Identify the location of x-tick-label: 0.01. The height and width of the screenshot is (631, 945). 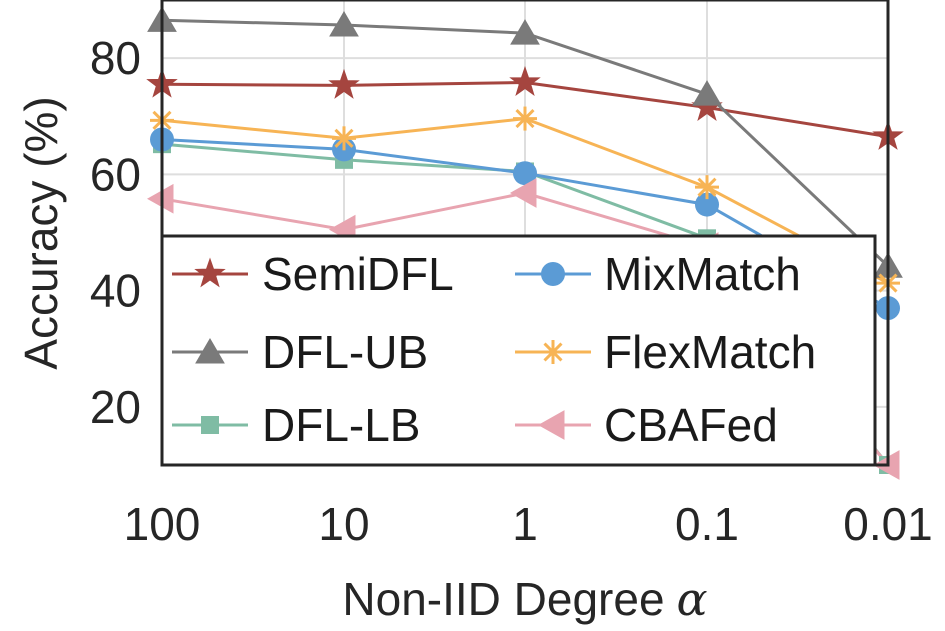
(888, 524).